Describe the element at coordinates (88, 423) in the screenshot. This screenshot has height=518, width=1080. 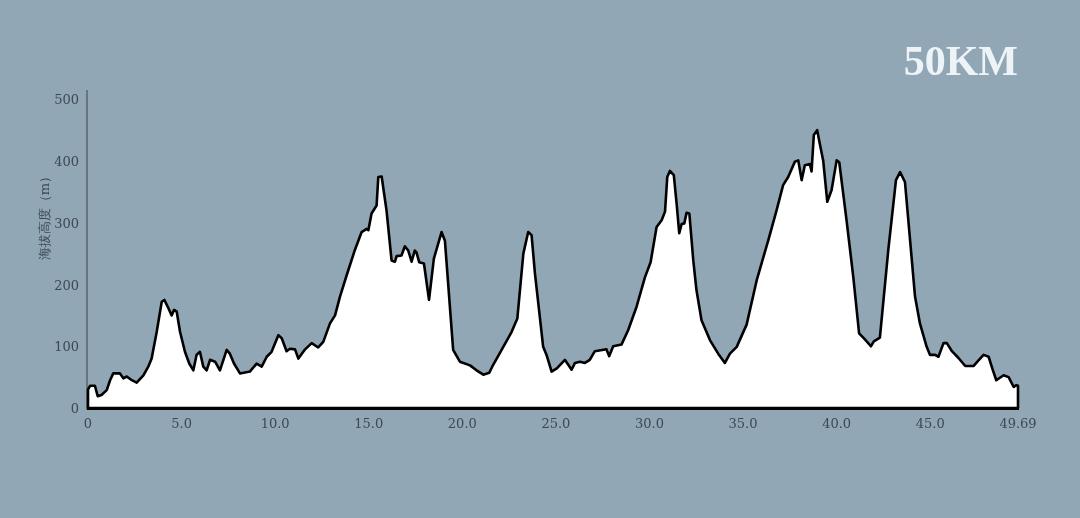
I see `x-tick-label: 0` at that location.